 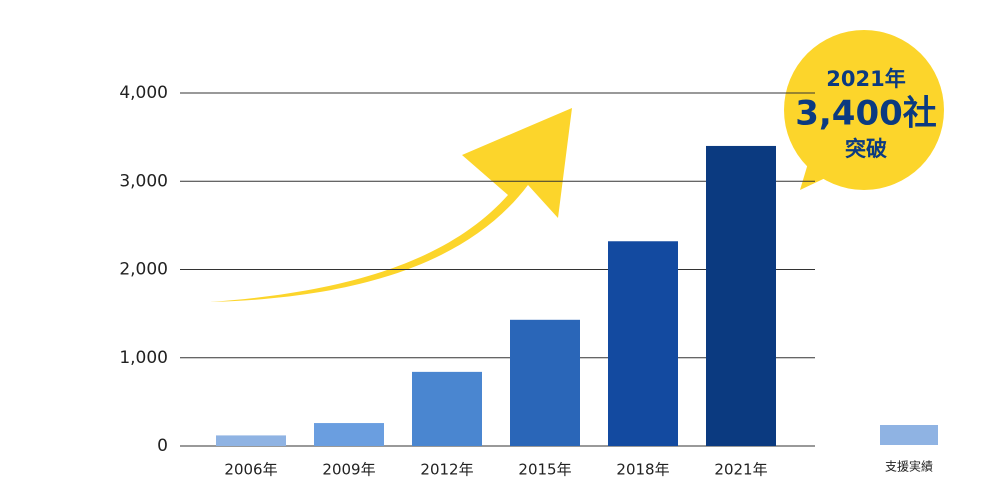 I want to click on y-tick-label: 0, so click(x=162, y=446).